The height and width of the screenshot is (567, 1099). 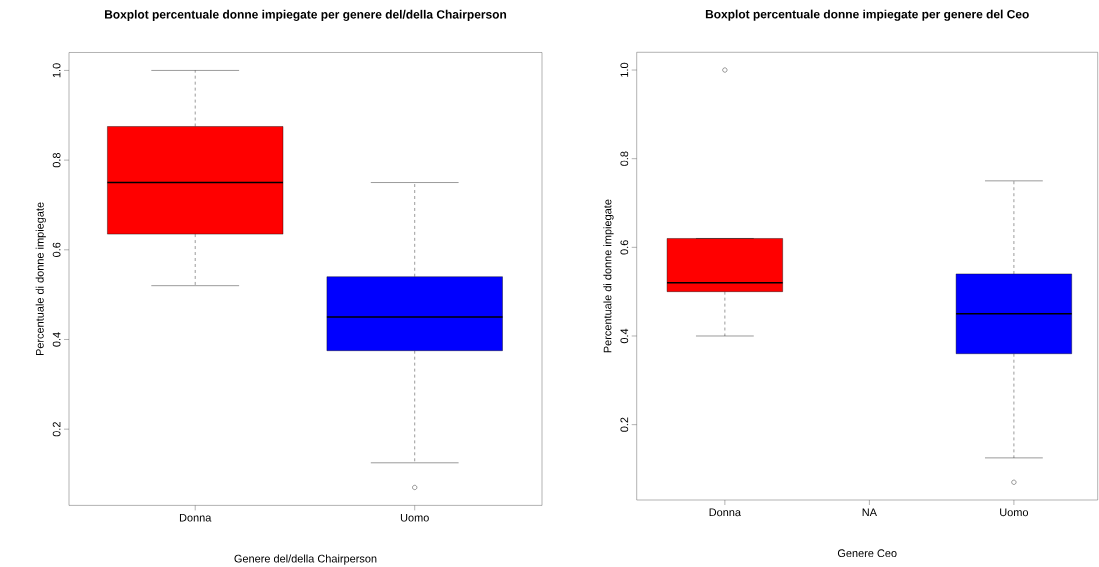 I want to click on x-axis-title: Genere del/della Chairperson, so click(x=305, y=559).